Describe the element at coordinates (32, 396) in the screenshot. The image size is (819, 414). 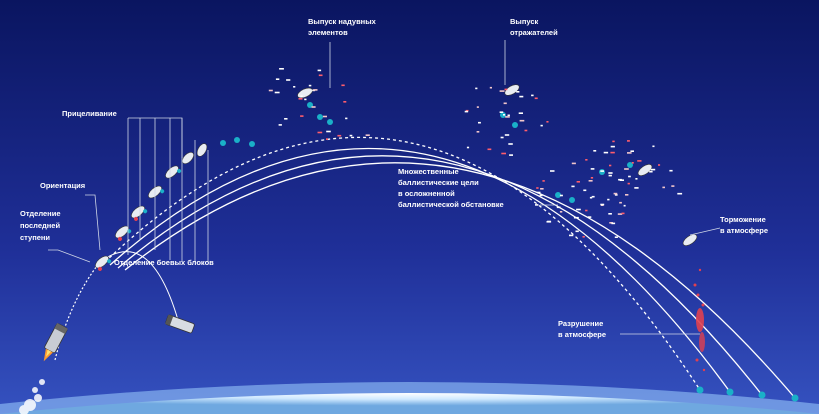
I see `launch-smoke` at that location.